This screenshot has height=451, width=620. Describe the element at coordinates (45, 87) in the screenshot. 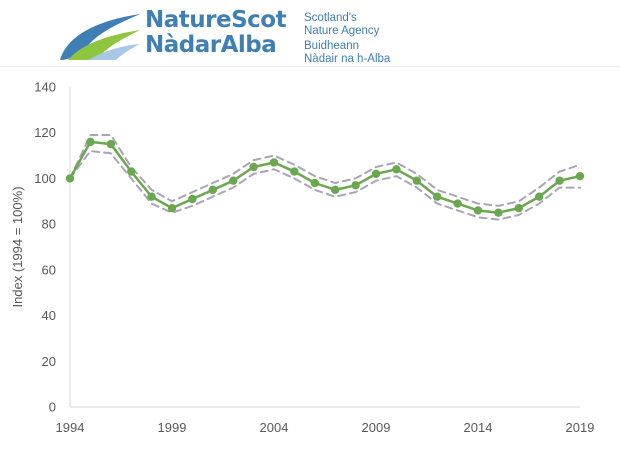

I see `y-tick-label: 140` at that location.